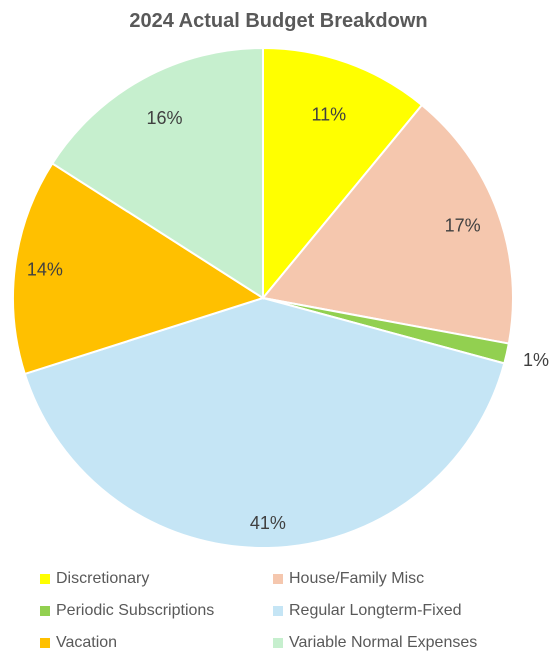  Describe the element at coordinates (268, 523) in the screenshot. I see `data-label-regular-longterm-fixed: 41%` at that location.